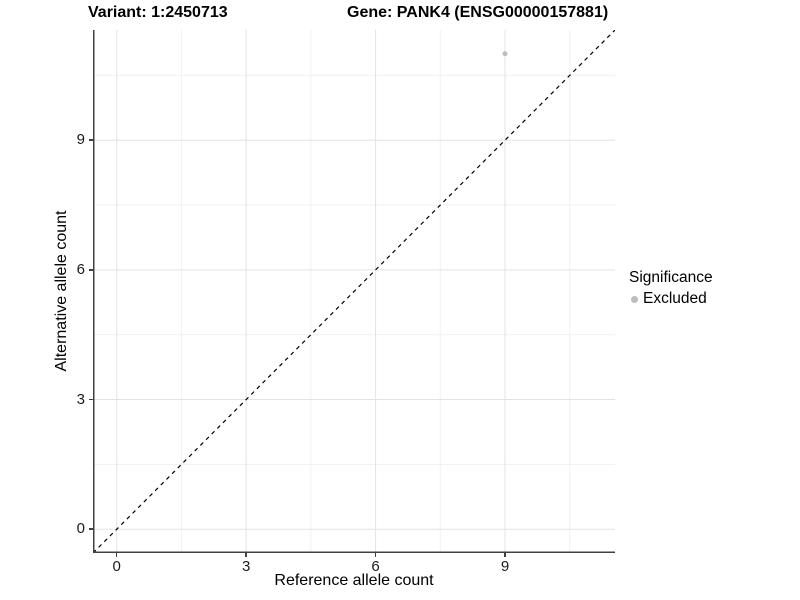 The width and height of the screenshot is (800, 600). Describe the element at coordinates (80, 529) in the screenshot. I see `y-tick-label: 0` at that location.